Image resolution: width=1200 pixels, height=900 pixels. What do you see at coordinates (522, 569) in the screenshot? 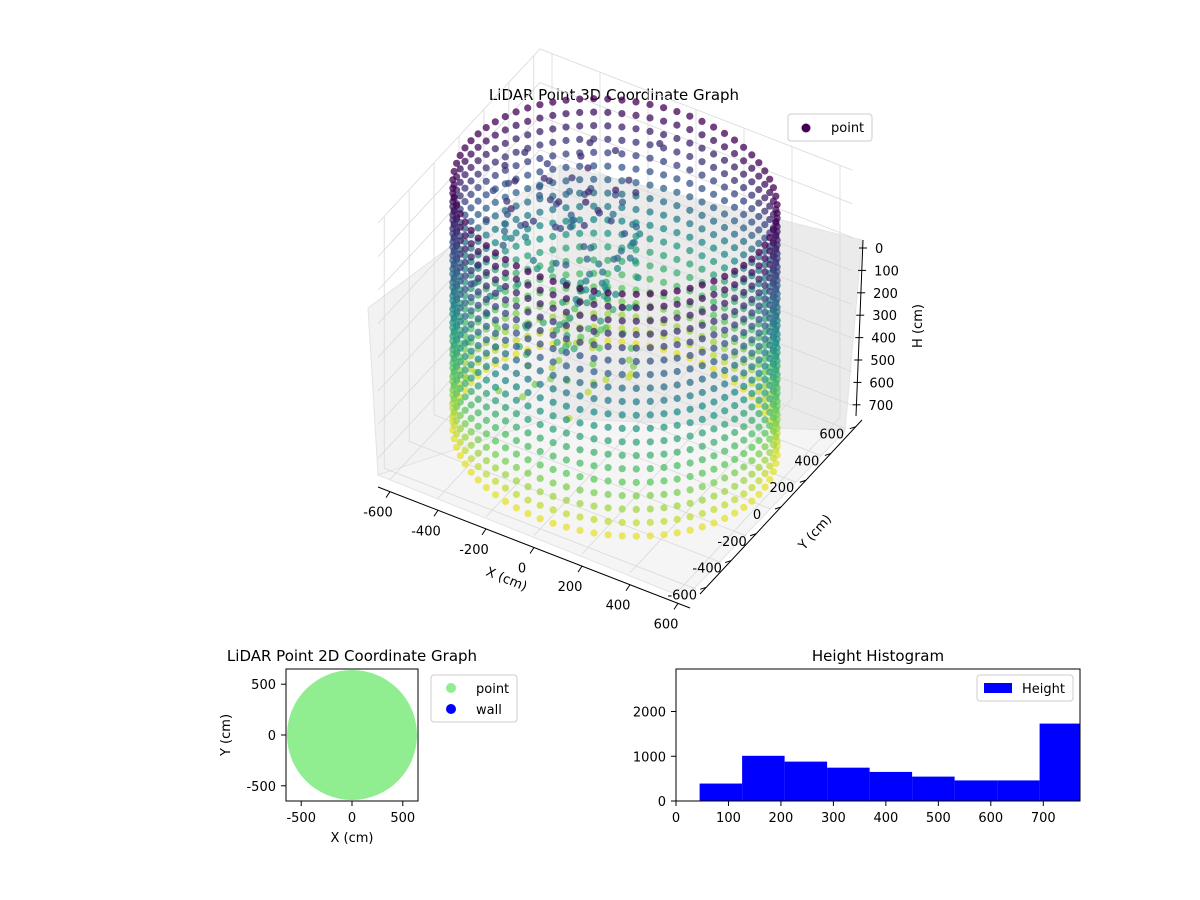
I see `x-tick-label-3d: 0` at bounding box center [522, 569].